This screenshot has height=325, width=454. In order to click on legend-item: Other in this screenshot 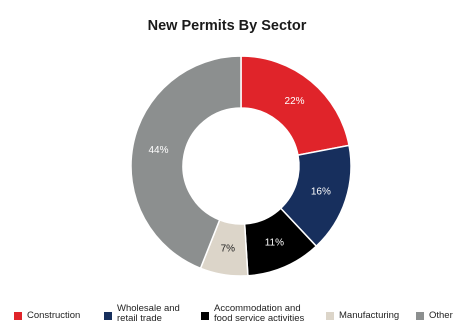, I will do `click(434, 312)`.